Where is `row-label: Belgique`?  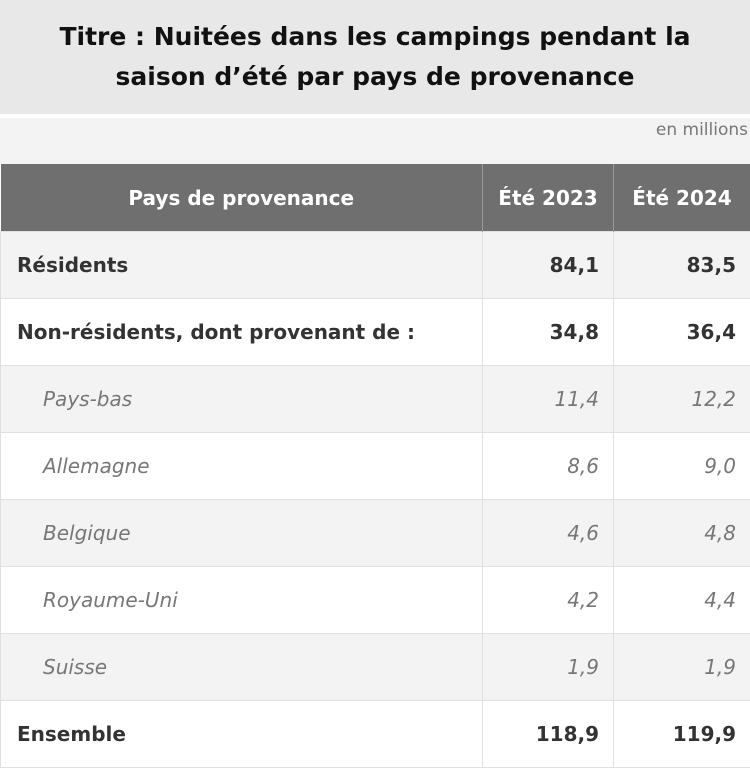
row-label: Belgique is located at coordinates (242, 533).